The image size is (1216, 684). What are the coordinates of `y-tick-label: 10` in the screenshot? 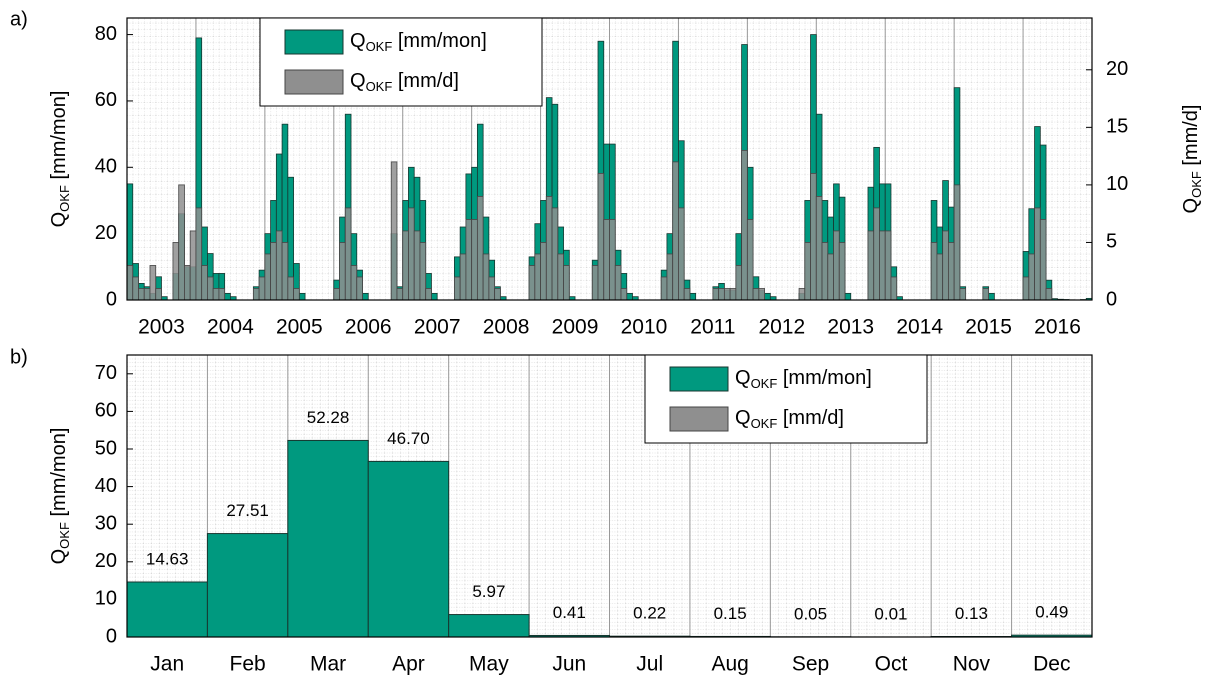 It's located at (106, 599).